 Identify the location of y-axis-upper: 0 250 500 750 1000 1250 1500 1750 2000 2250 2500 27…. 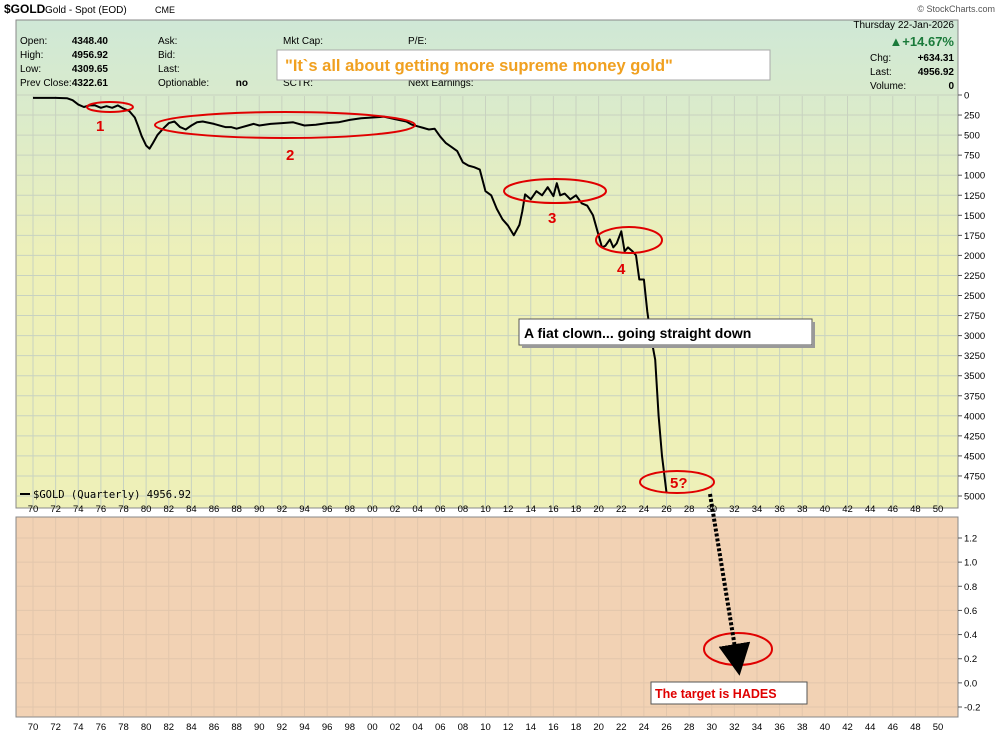
(971, 297).